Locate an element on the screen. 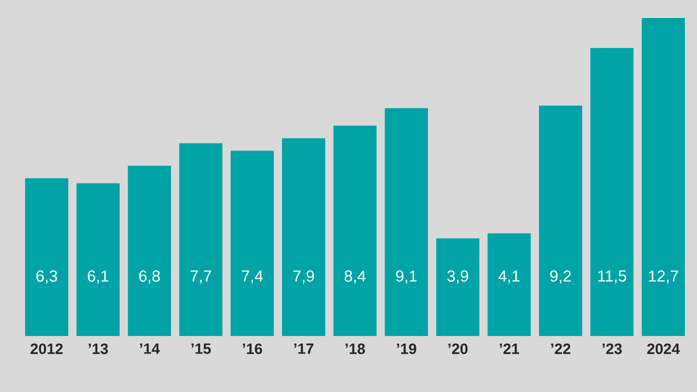 This screenshot has width=697, height=392. x-tick-label: ’16 is located at coordinates (252, 349).